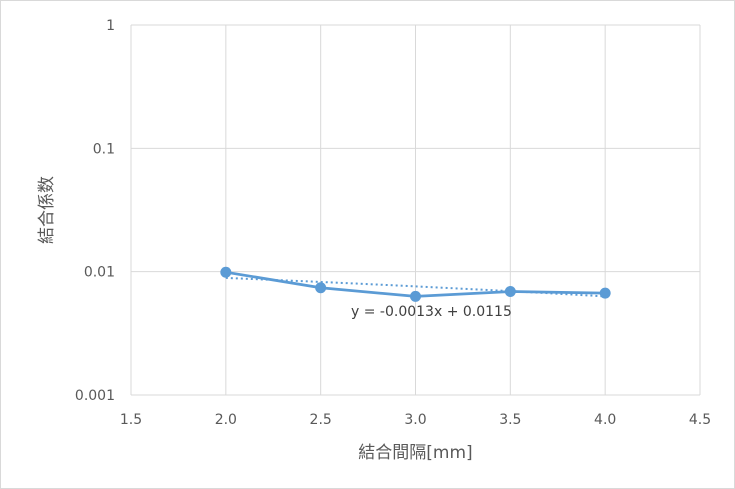 The image size is (735, 489). I want to click on x-tick-labels: 1.5 2.0 2.5 3.0 3.5 4.0 4.5, so click(415, 420).